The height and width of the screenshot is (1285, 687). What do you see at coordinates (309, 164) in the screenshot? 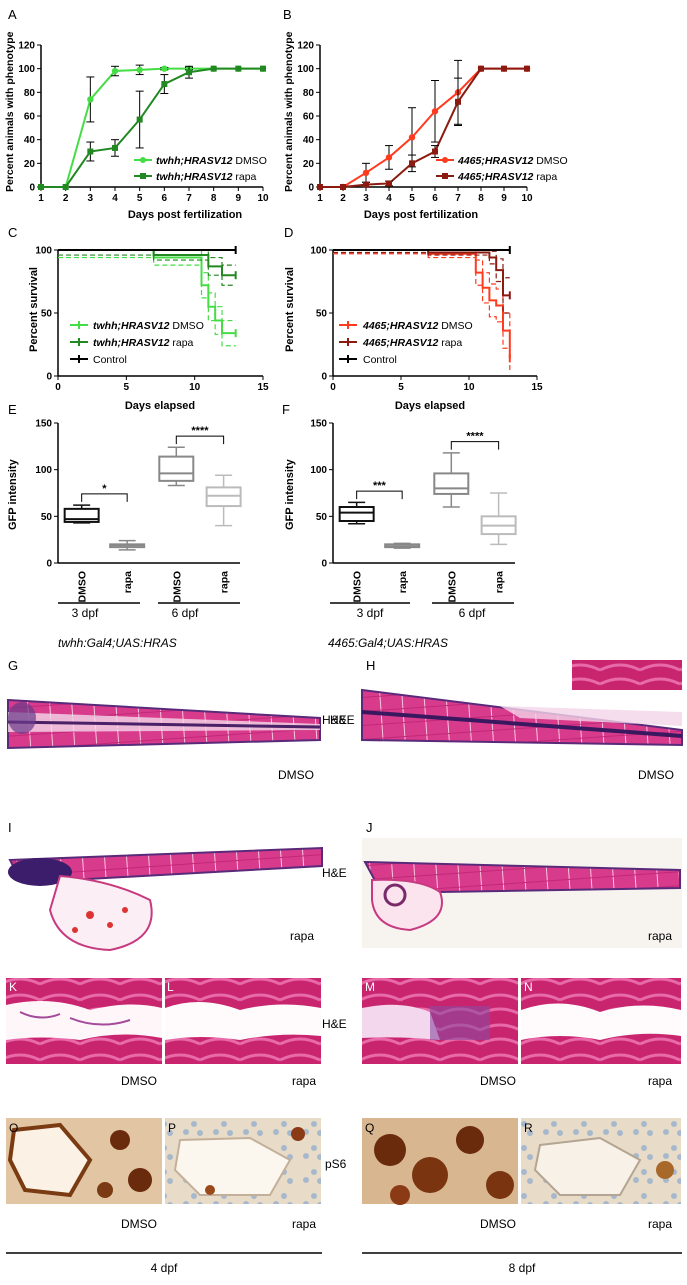
I see `y-tick-label-b: 20` at bounding box center [309, 164].